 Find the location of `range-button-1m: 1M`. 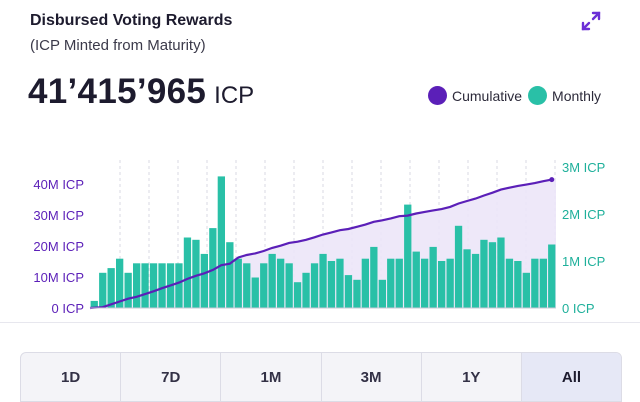

range-button-1m: 1M is located at coordinates (271, 377).